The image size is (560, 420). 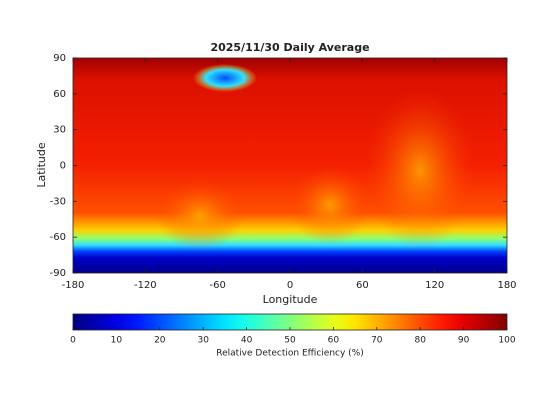 What do you see at coordinates (290, 354) in the screenshot?
I see `colorbar-label: Relative Detection Efficiency (%)` at bounding box center [290, 354].